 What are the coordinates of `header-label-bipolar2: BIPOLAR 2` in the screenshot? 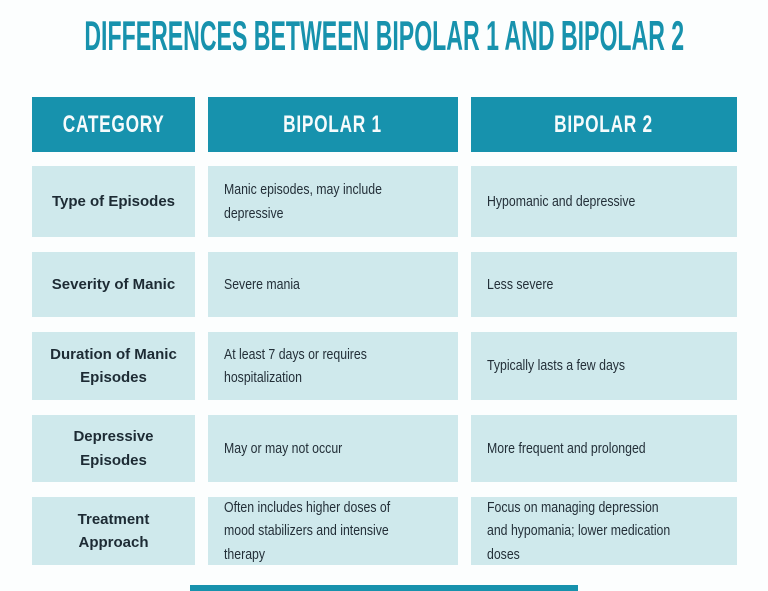 It's located at (604, 124).